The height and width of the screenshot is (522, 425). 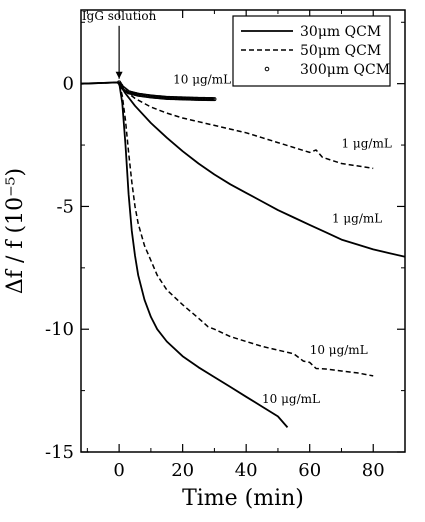 What do you see at coordinates (119, 75) in the screenshot?
I see `annotation-arrowhead` at bounding box center [119, 75].